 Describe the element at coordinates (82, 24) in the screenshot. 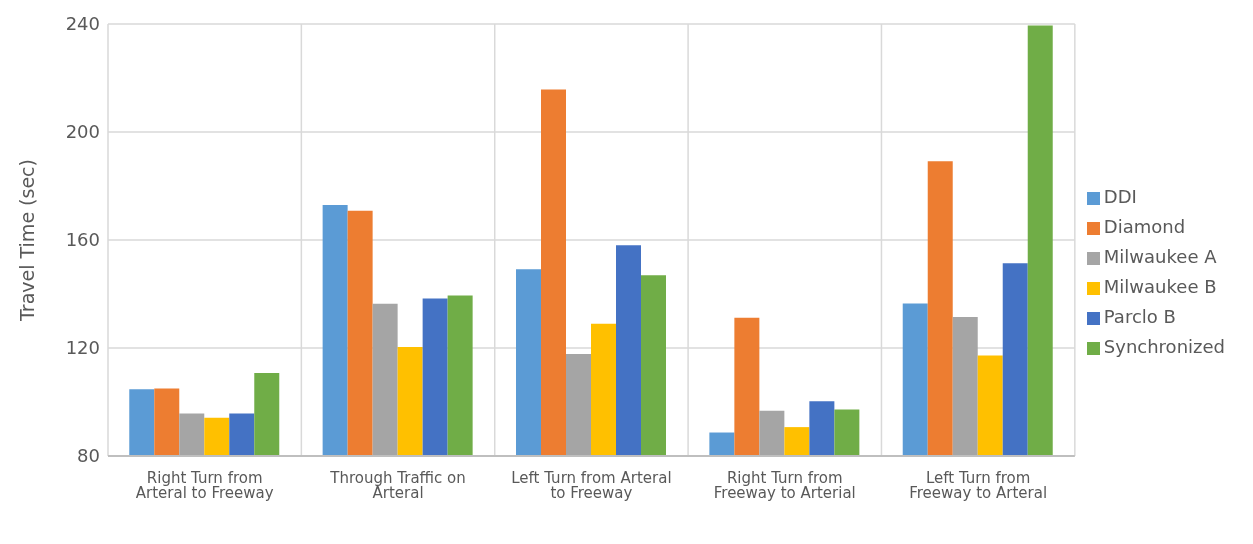

I see `y-tick-label: 240` at that location.